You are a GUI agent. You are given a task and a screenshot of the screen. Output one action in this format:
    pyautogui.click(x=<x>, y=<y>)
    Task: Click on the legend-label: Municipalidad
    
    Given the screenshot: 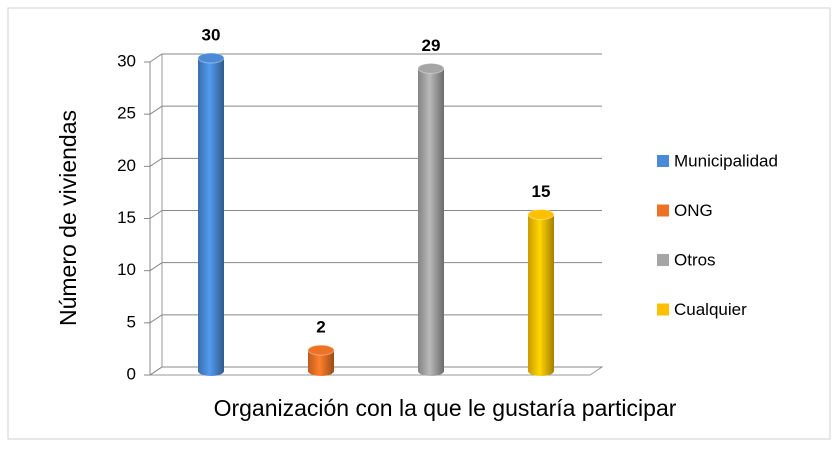 What is the action you would take?
    pyautogui.click(x=726, y=160)
    